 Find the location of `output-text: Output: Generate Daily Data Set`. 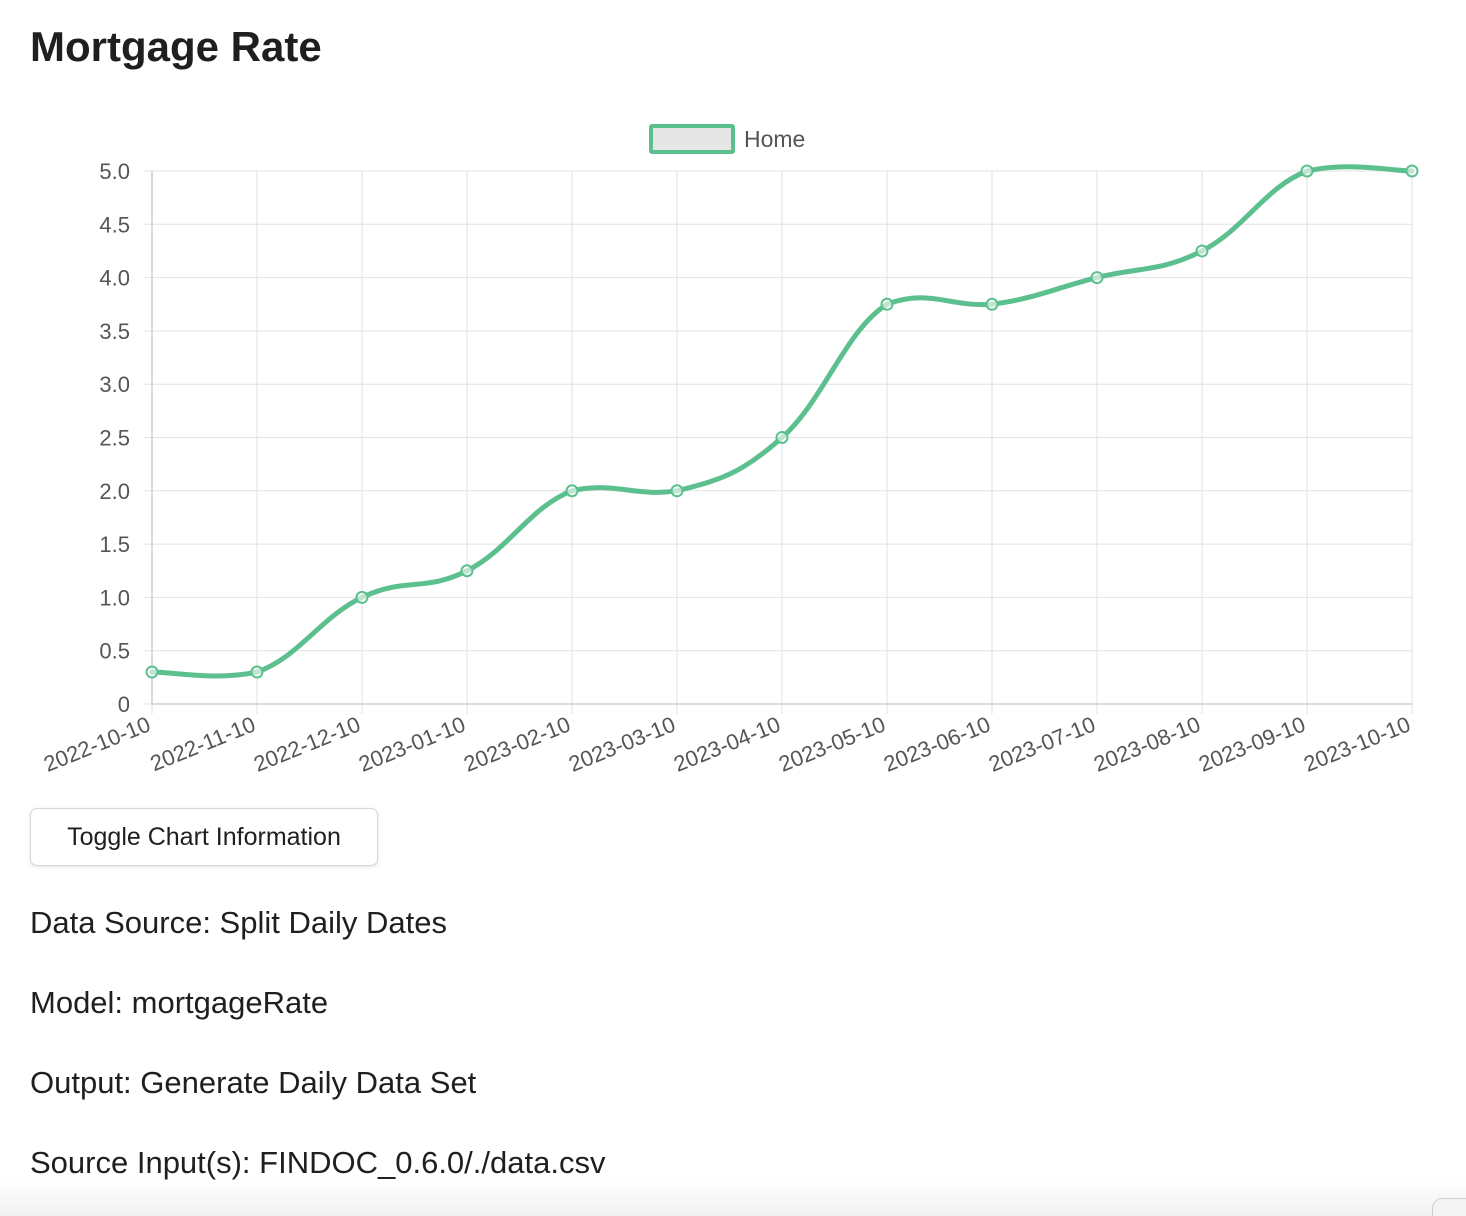

output-text: Output: Generate Daily Data Set is located at coordinates (253, 1082).